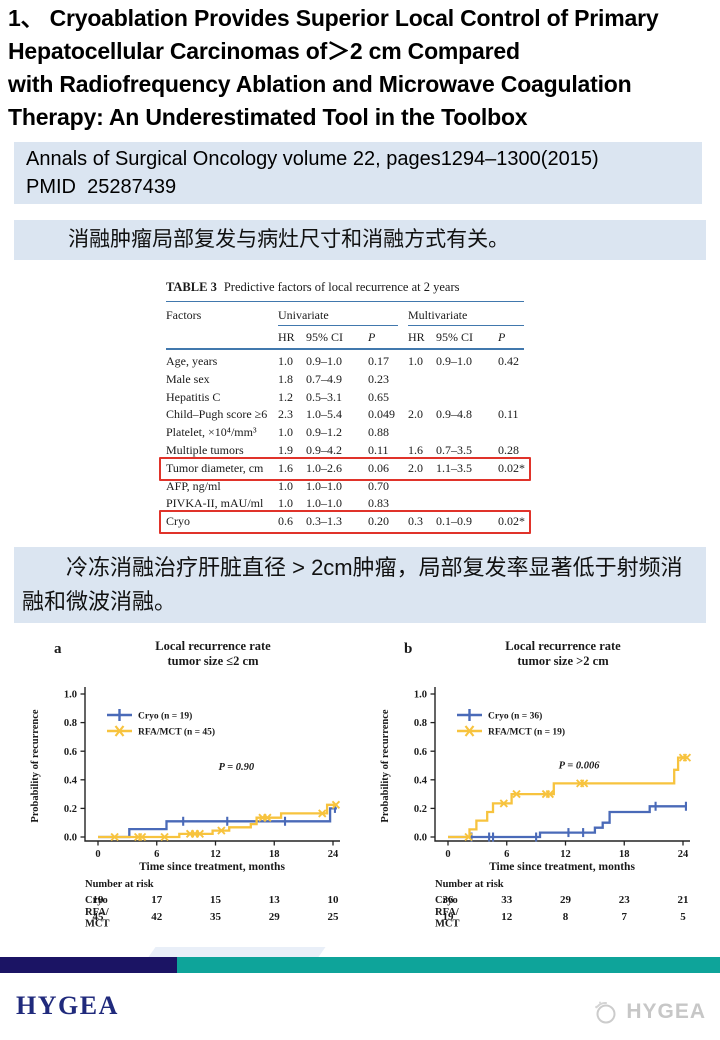 The image size is (720, 1040). Describe the element at coordinates (213, 654) in the screenshot. I see `chart-a-title: Local recurrence rate tumor size ≤2 cm` at that location.